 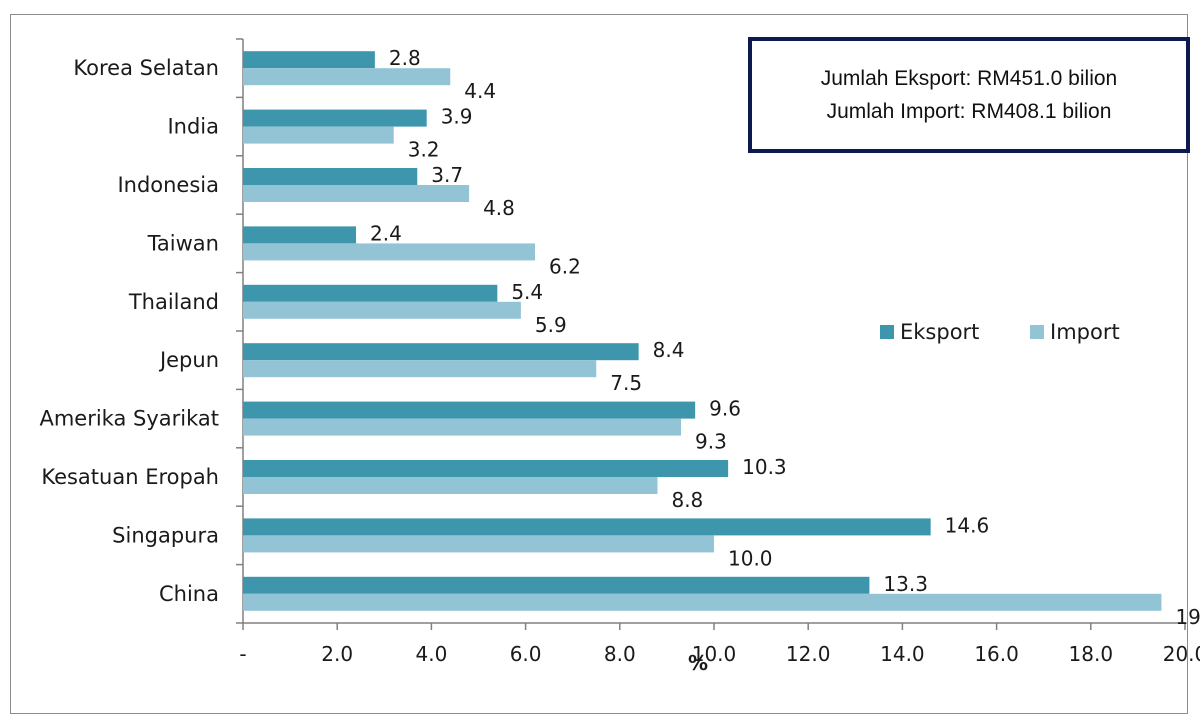 What do you see at coordinates (711, 442) in the screenshot?
I see `data-label-import: 9.3` at bounding box center [711, 442].